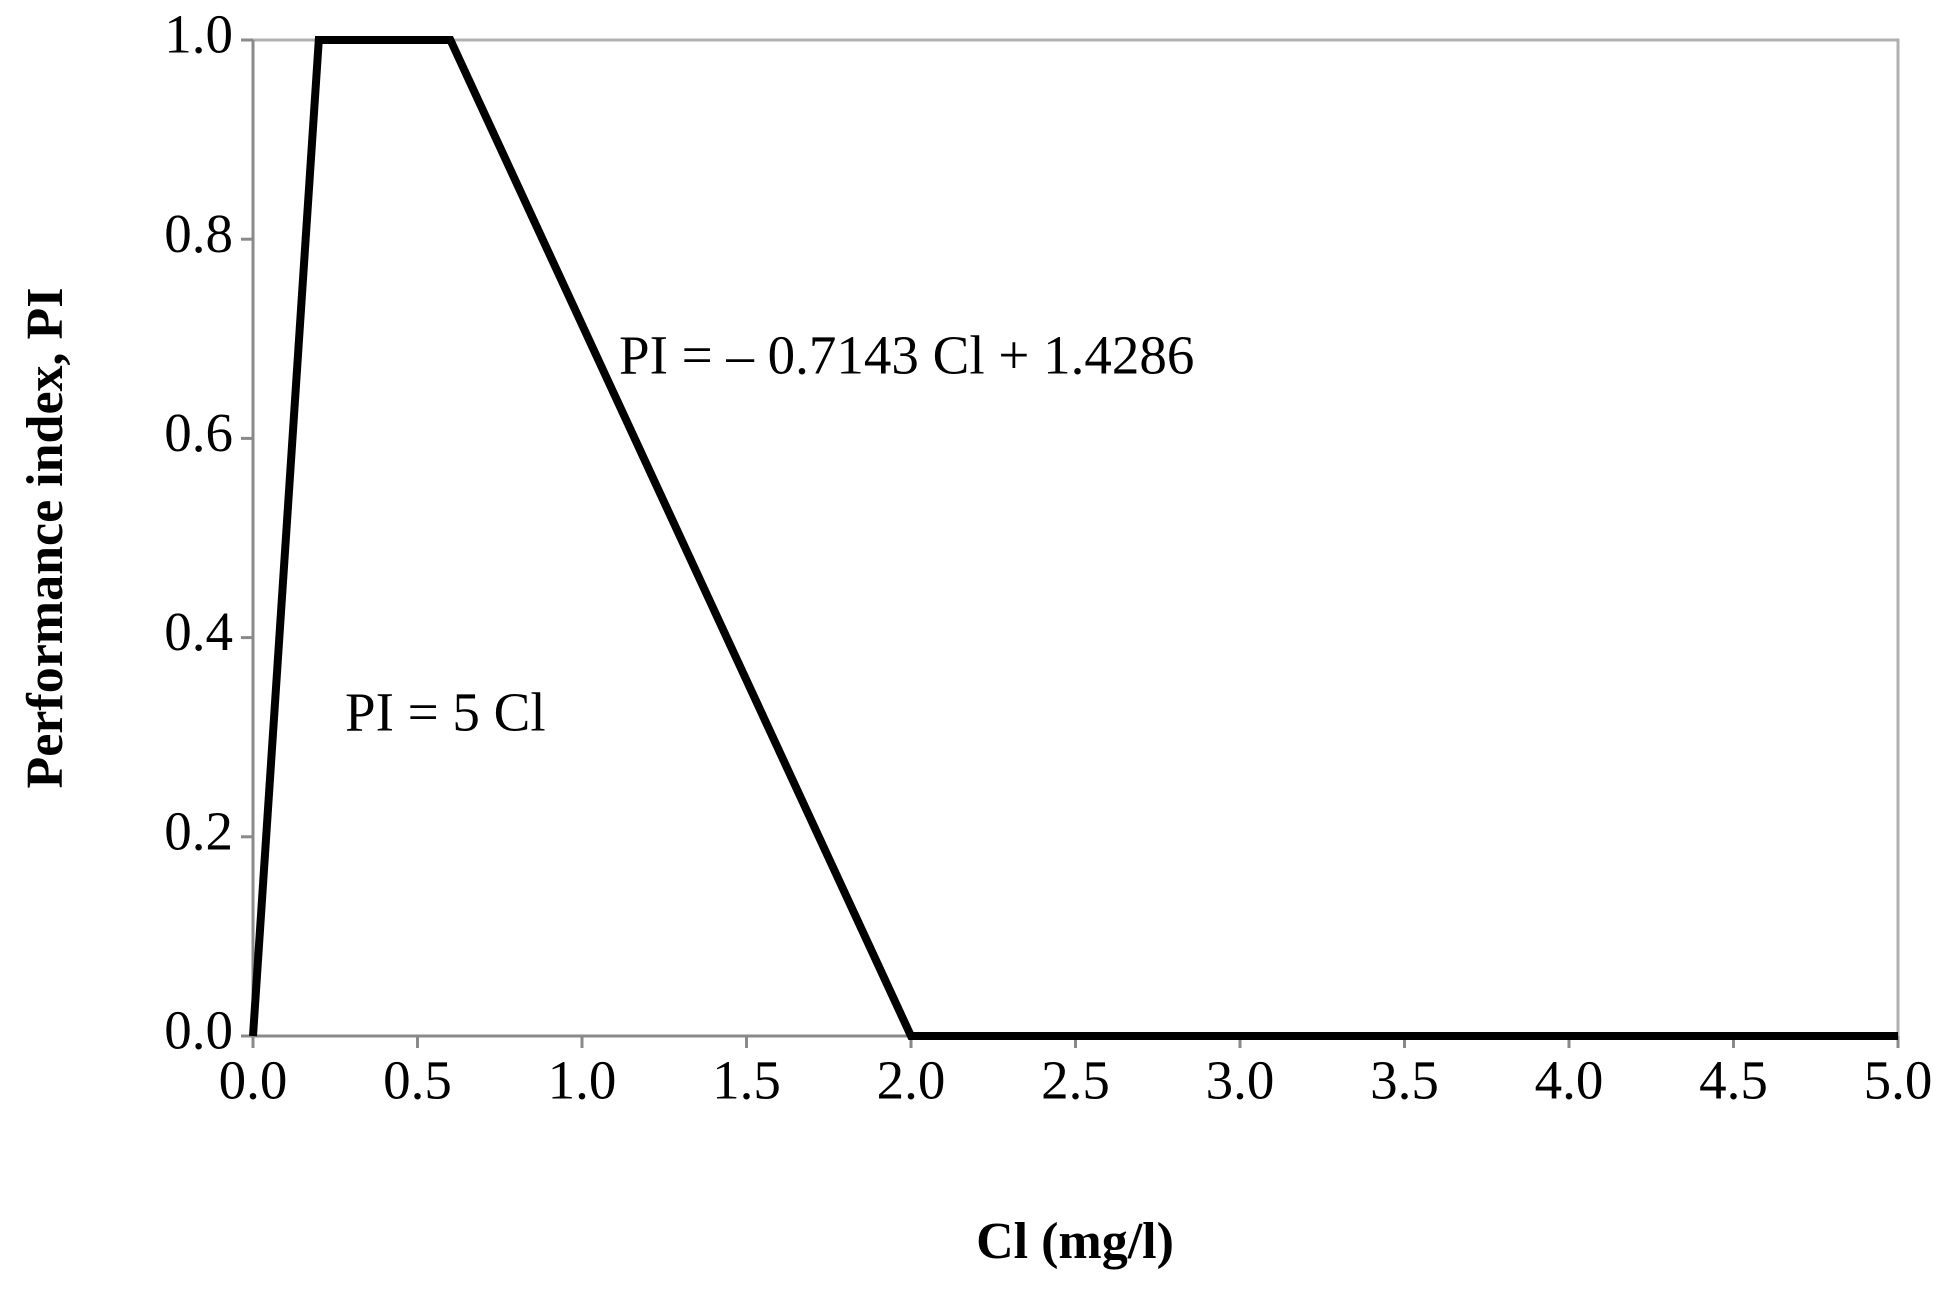 The image size is (1951, 1289). Describe the element at coordinates (906, 355) in the screenshot. I see `annotation: PI = – 0.7143 Cl + 1.4286` at that location.